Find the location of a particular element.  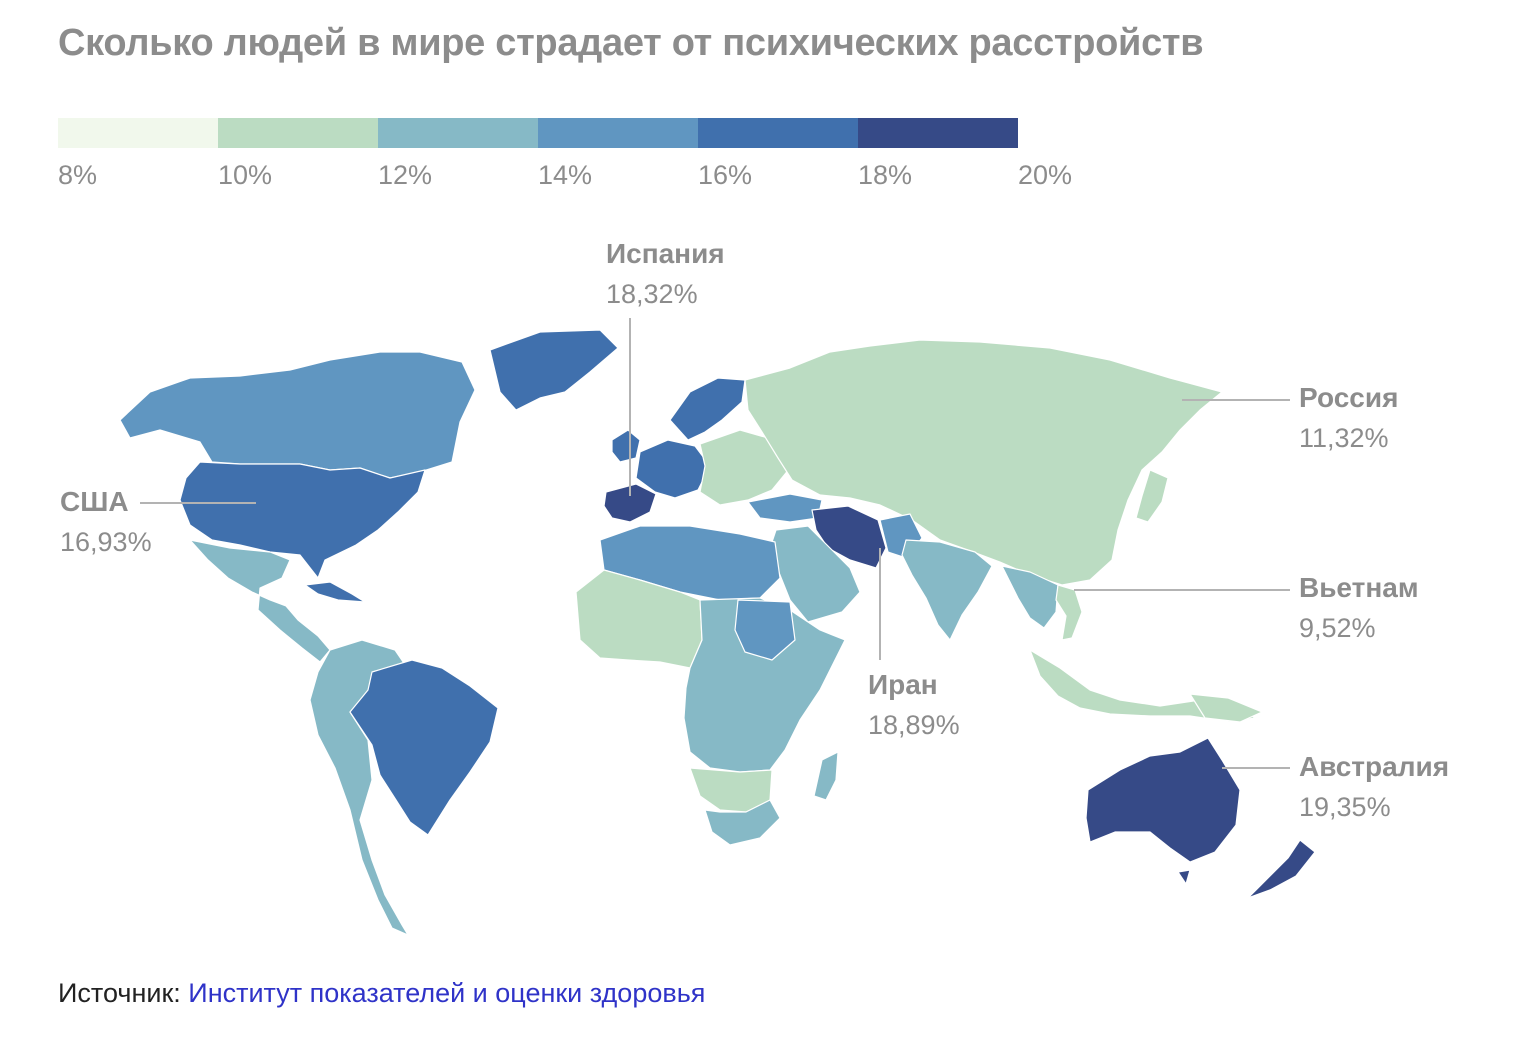

callout-russia-name: Россия is located at coordinates (1348, 398).